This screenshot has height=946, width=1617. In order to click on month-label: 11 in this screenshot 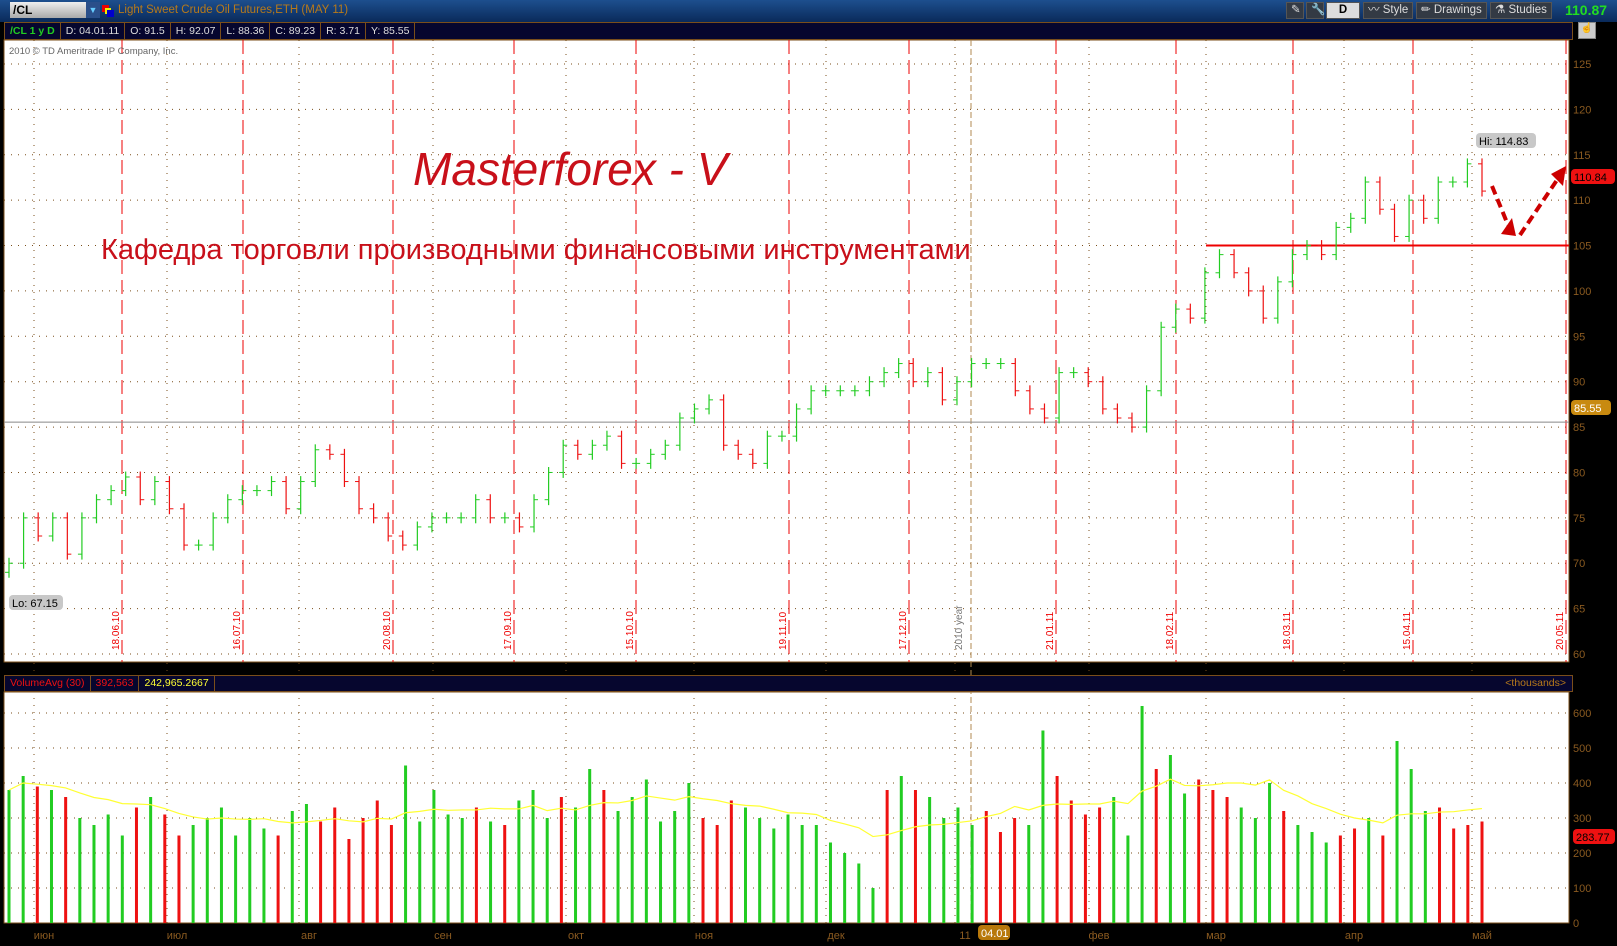, I will do `click(964, 936)`.